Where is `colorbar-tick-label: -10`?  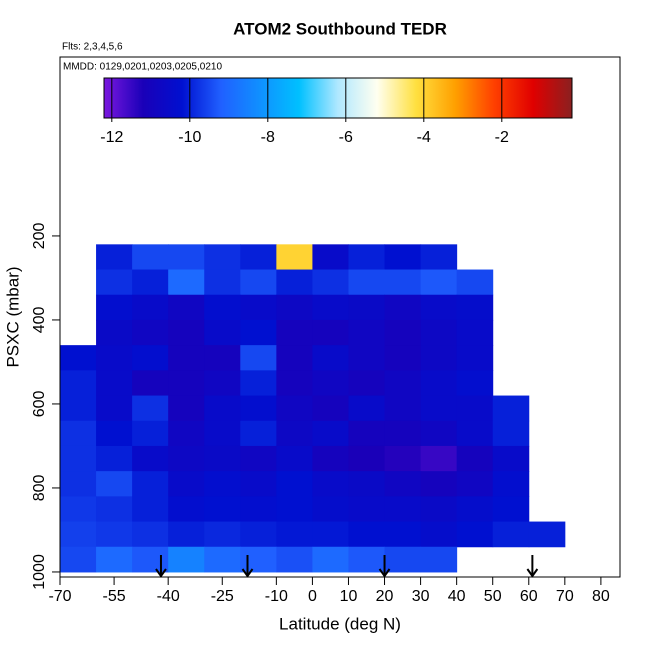 colorbar-tick-label: -10 is located at coordinates (189, 137).